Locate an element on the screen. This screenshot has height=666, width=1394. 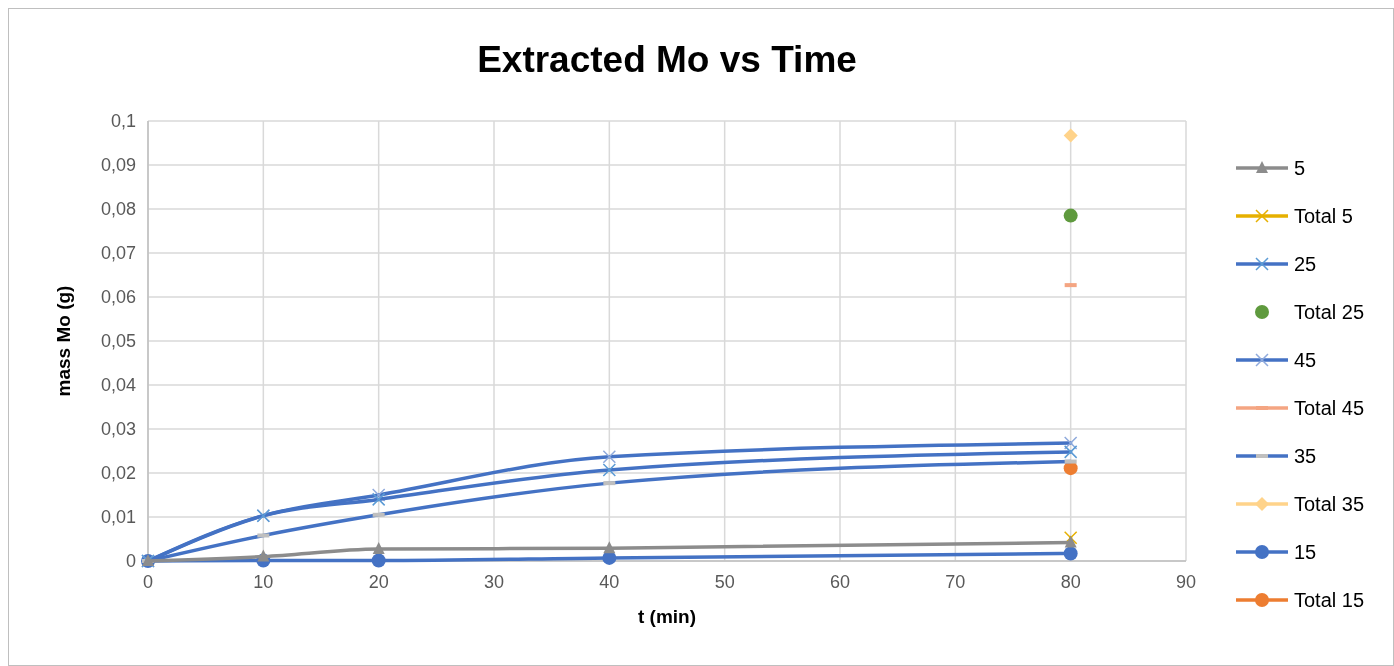
y-tick-label: 0 is located at coordinates (130, 561).